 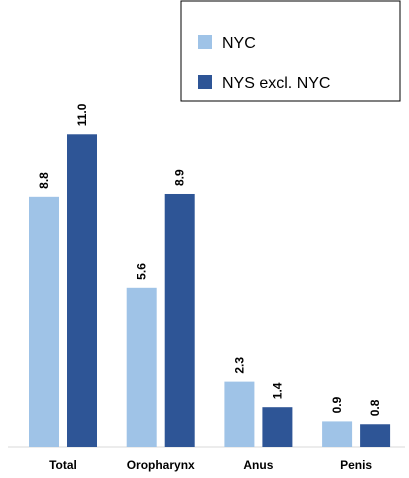 What do you see at coordinates (276, 83) in the screenshot?
I see `legend-label: NYS excl. NYC` at bounding box center [276, 83].